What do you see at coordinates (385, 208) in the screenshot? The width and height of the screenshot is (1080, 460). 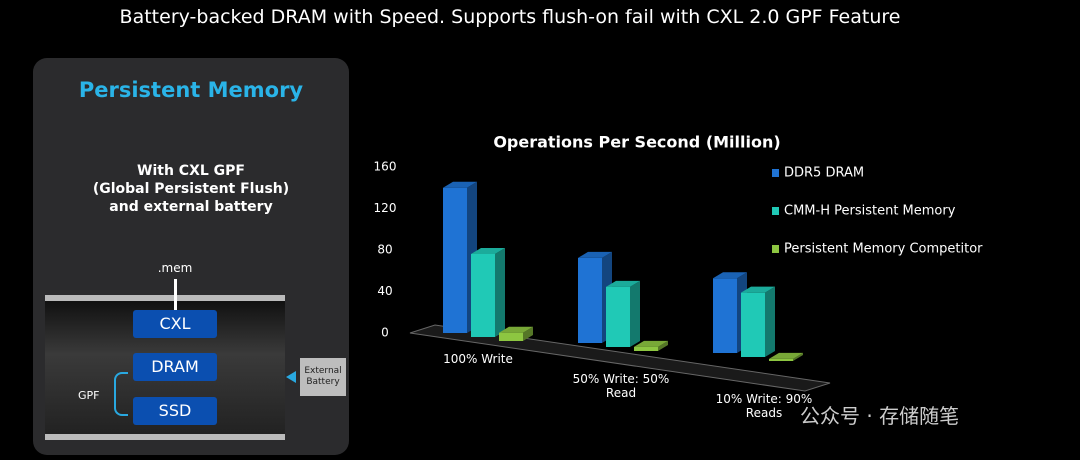 I see `y-tick-label: 120` at bounding box center [385, 208].